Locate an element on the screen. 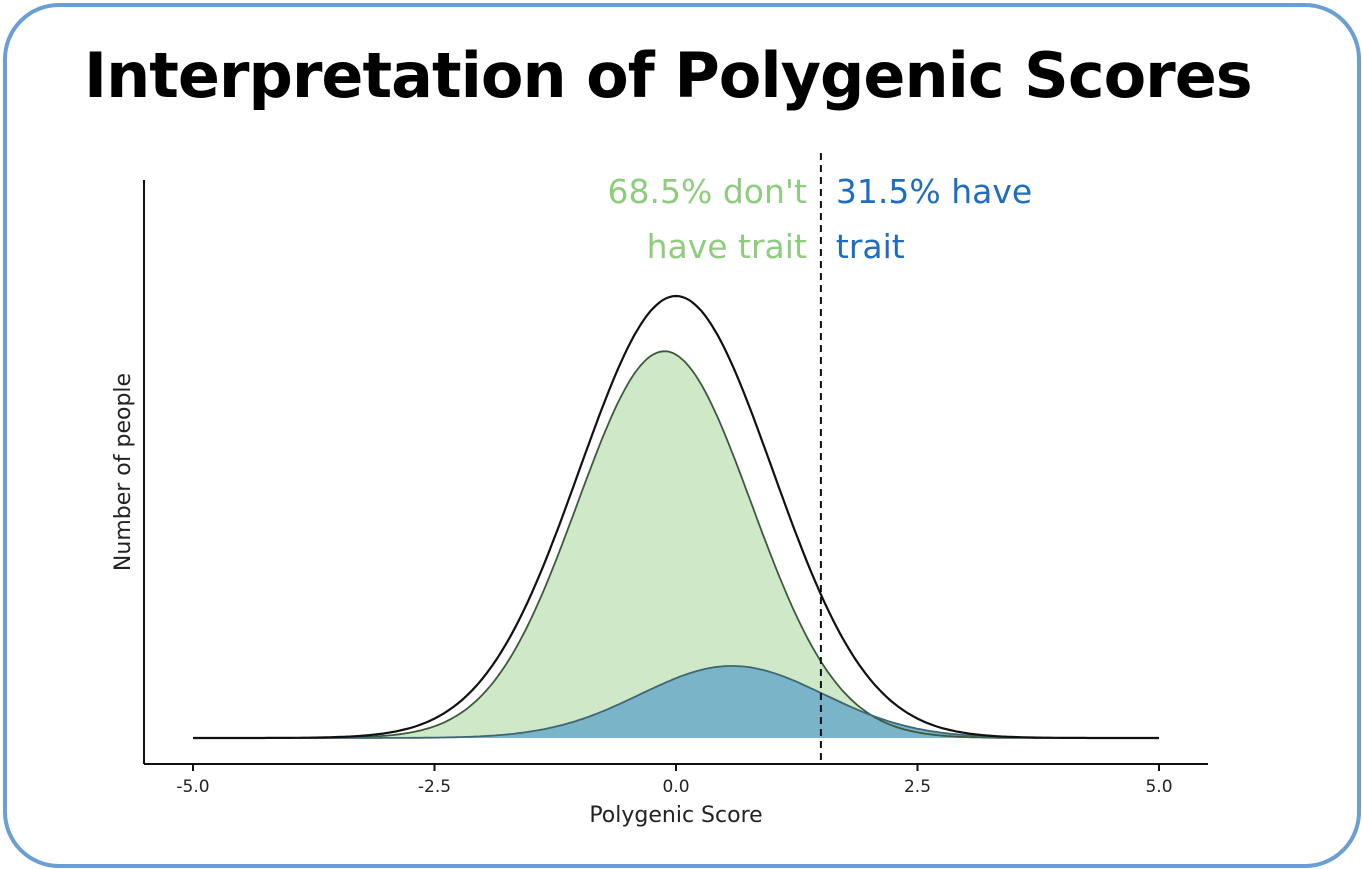 The image size is (1362, 869). x-tick-label: 0.0 is located at coordinates (675, 787).